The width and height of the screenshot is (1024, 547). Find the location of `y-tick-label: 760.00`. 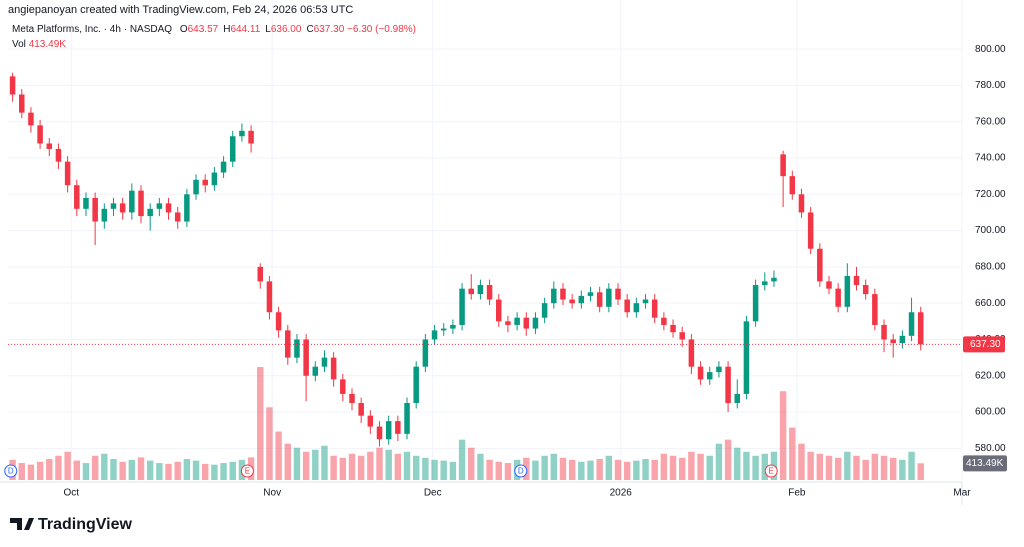

y-tick-label: 760.00 is located at coordinates (990, 121).